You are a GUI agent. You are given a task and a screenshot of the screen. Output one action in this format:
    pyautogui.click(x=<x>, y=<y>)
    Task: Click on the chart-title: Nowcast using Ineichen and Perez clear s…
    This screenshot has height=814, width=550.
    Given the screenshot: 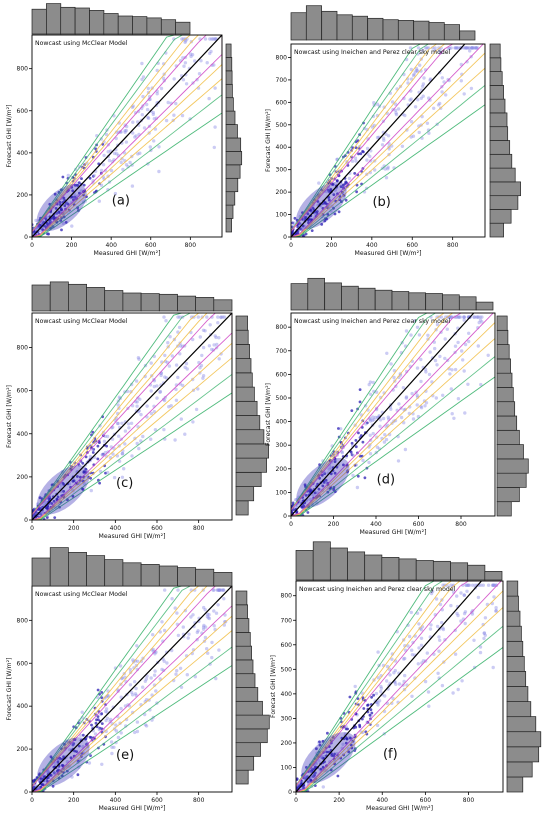 What is the action you would take?
    pyautogui.click(x=377, y=589)
    